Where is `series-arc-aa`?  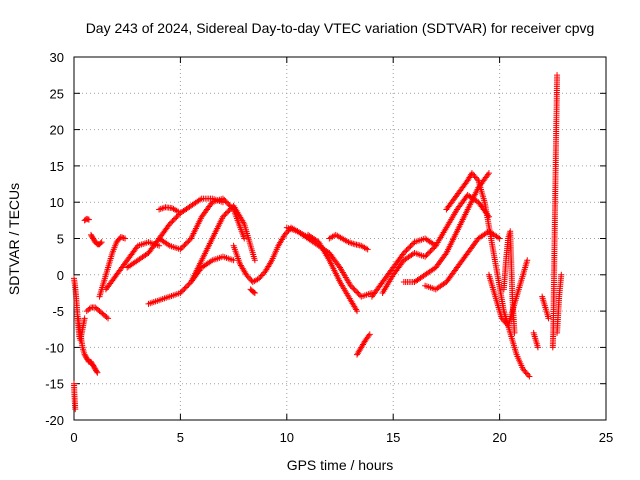 series-arc-aa is located at coordinates (524, 271).